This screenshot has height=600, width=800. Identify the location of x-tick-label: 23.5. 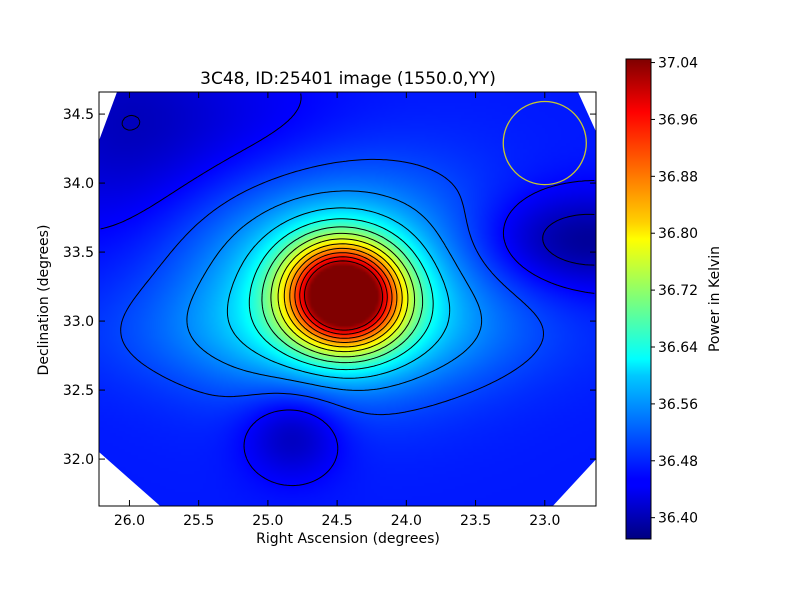
(475, 521).